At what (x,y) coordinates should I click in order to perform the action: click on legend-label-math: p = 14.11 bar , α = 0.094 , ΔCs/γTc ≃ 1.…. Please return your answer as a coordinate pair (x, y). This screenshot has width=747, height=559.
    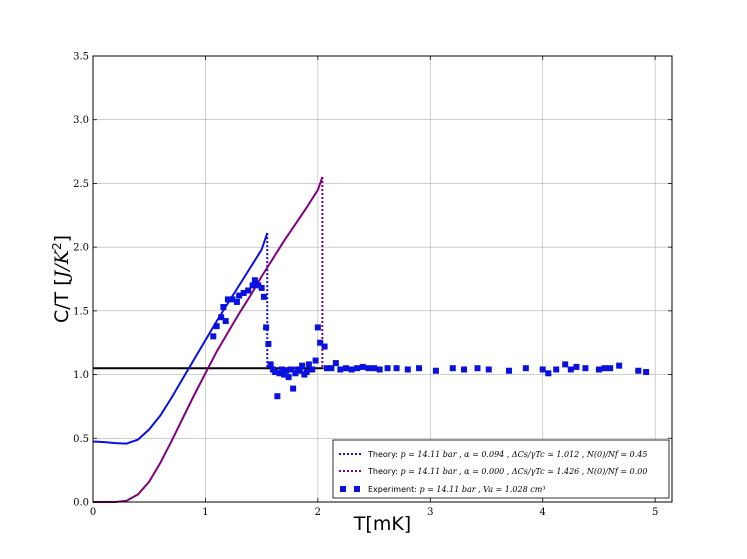
    Looking at the image, I should click on (523, 454).